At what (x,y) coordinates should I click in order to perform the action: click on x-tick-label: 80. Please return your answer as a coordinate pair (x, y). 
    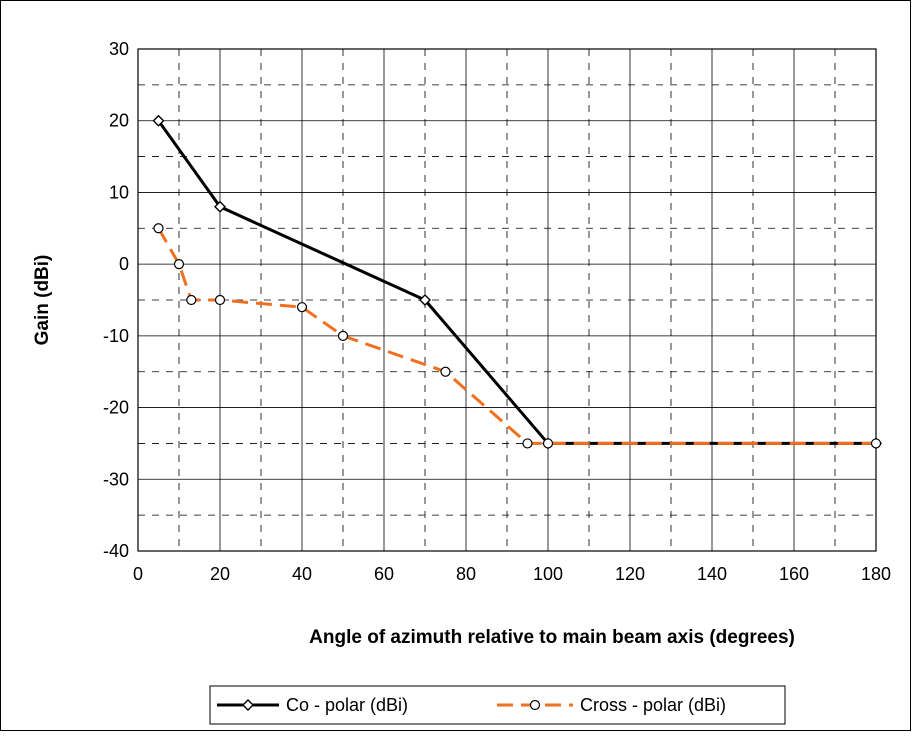
    Looking at the image, I should click on (466, 574).